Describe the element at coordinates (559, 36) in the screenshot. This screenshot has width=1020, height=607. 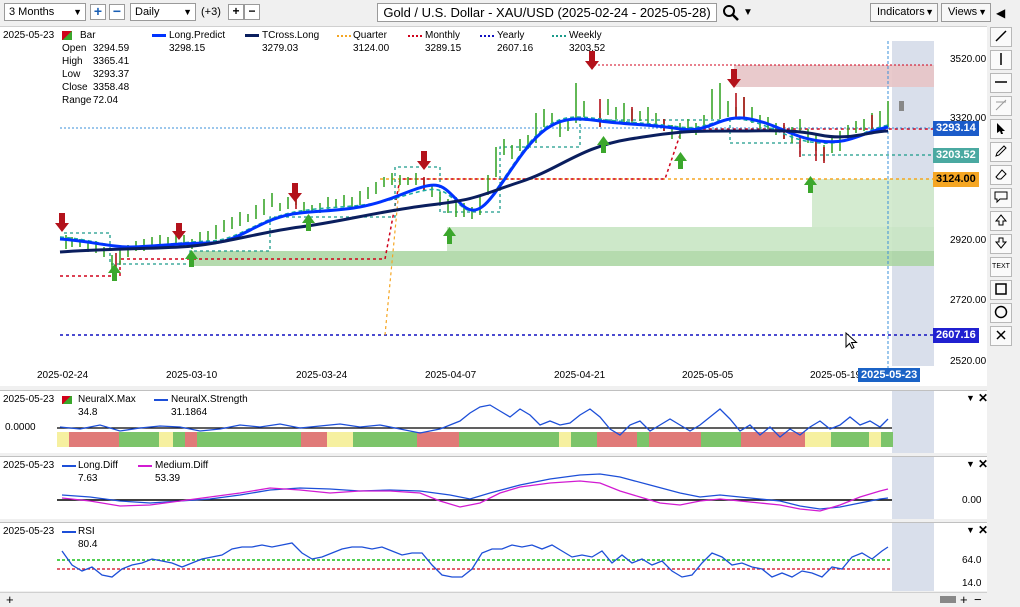
I see `weekly-swatch` at that location.